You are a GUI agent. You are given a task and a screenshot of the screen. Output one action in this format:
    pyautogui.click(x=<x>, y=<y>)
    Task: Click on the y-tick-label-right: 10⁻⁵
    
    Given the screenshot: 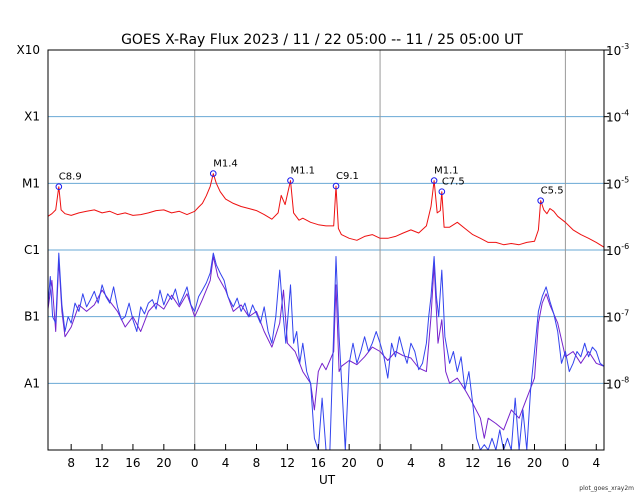 What is the action you would take?
    pyautogui.click(x=617, y=183)
    